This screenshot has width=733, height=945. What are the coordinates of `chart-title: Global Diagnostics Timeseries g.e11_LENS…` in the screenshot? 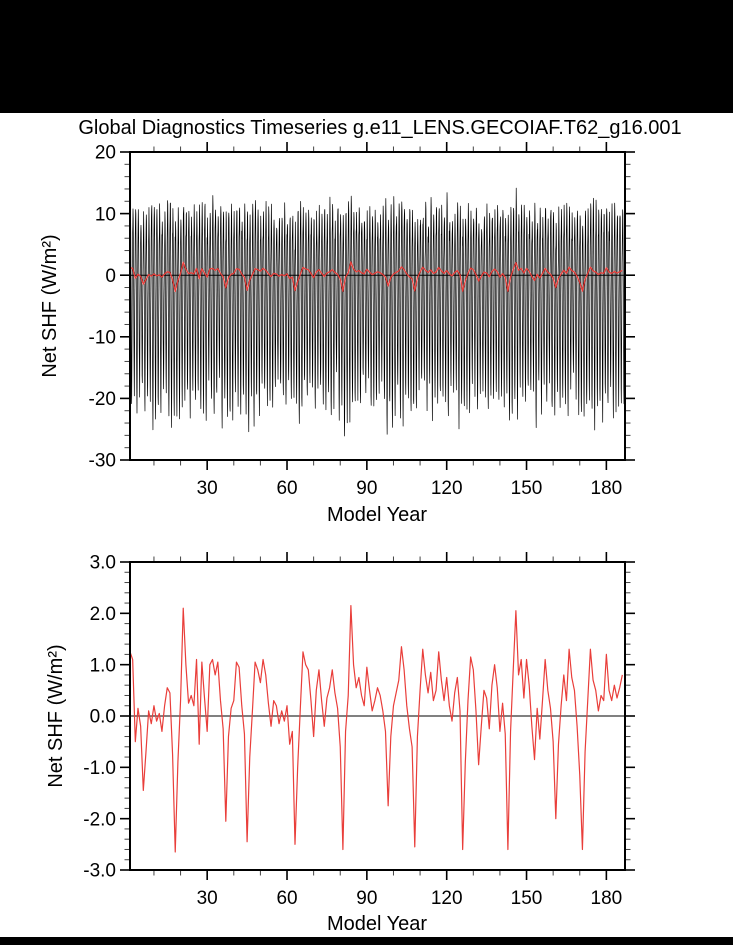 It's located at (379, 128).